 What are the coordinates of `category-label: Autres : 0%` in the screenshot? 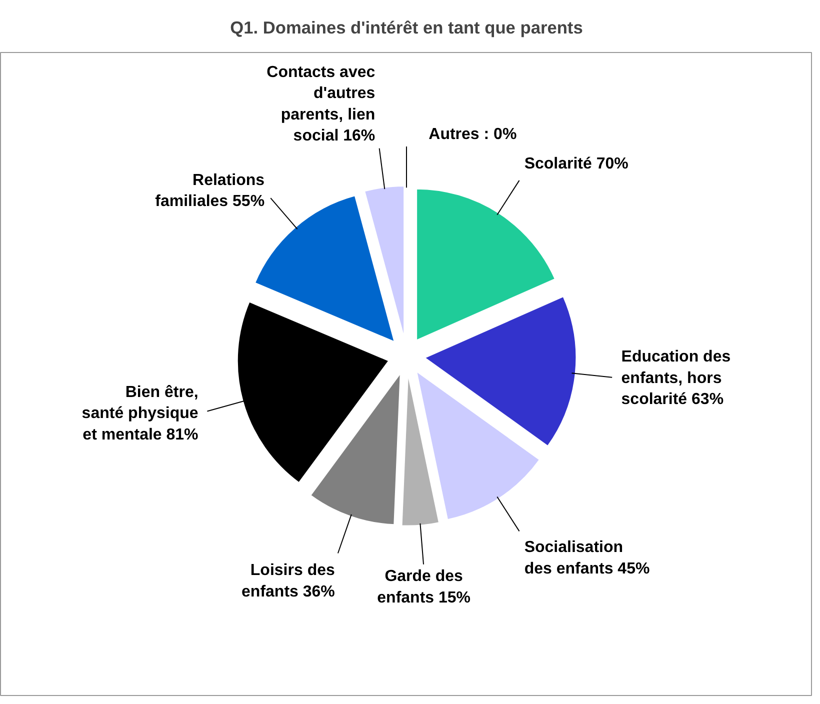 It's located at (472, 134).